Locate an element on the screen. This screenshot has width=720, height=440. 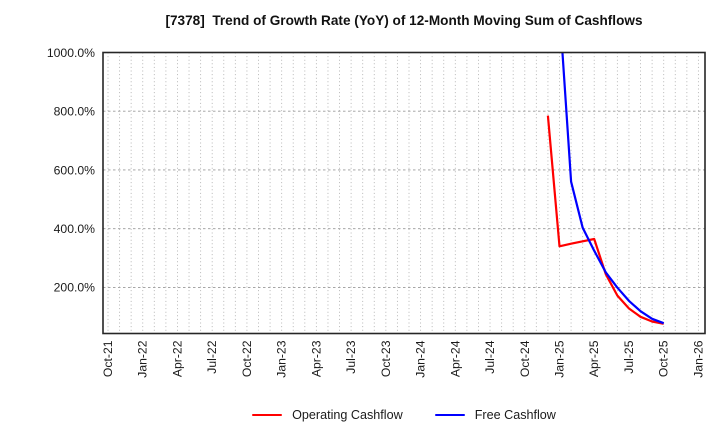
x-tick-label: Jul-23 is located at coordinates (351, 356).